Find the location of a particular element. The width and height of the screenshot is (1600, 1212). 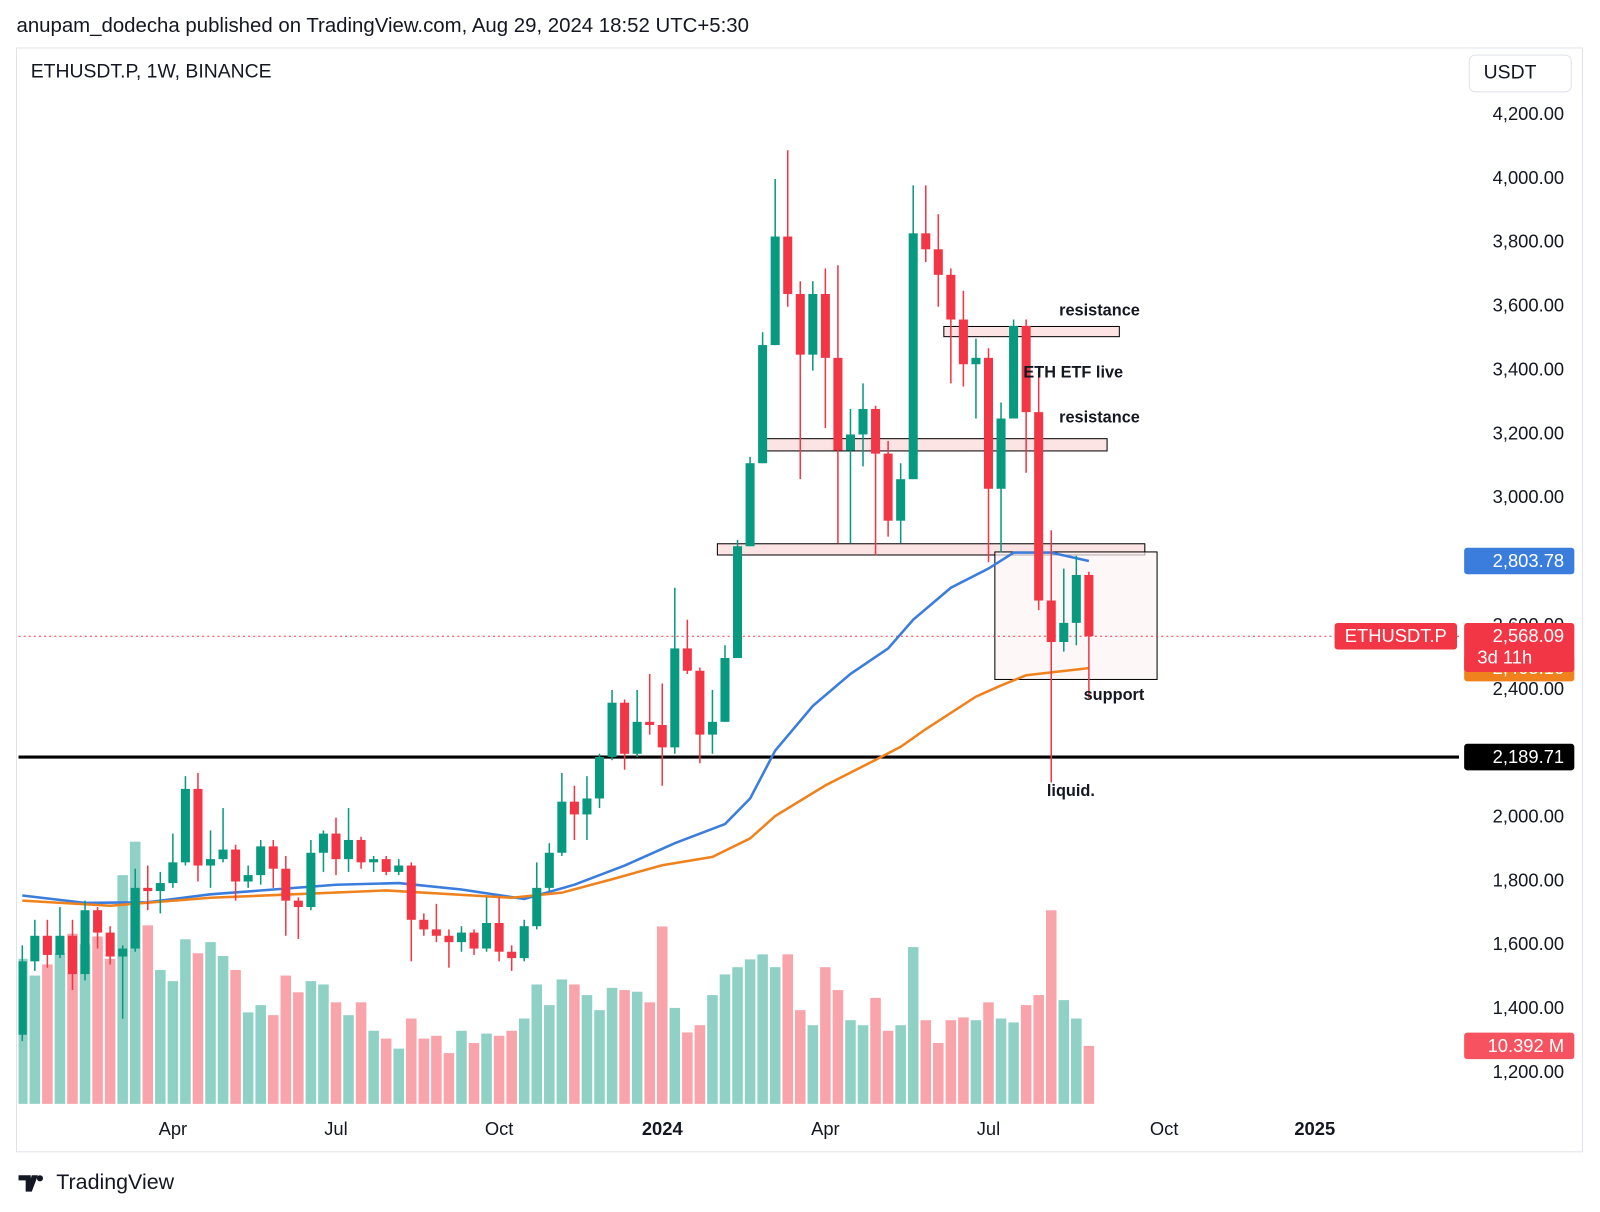

symbol: ETHUSDT.P, 1W, BINANCE is located at coordinates (151, 72).